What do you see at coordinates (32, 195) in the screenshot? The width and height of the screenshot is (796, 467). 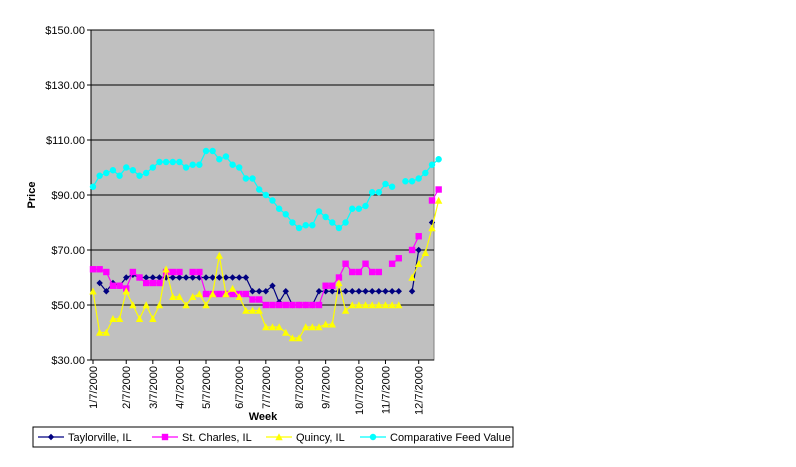 I see `y-axis-title: Price` at bounding box center [32, 195].